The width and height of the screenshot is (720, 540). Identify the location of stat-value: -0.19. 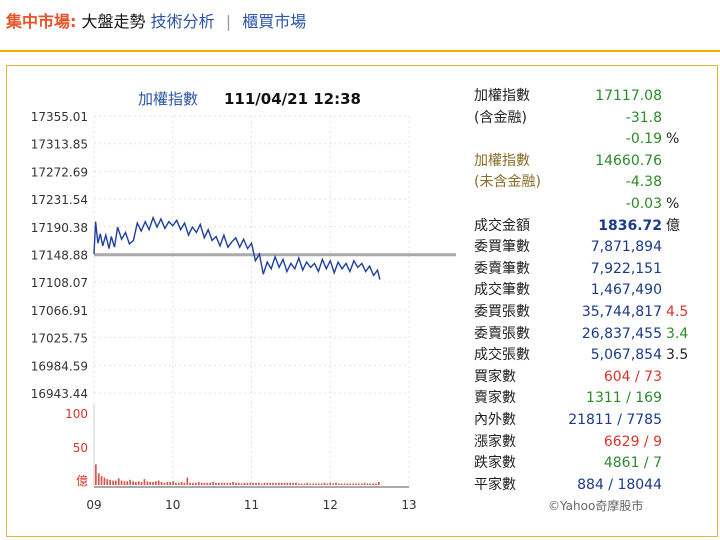
(643, 139).